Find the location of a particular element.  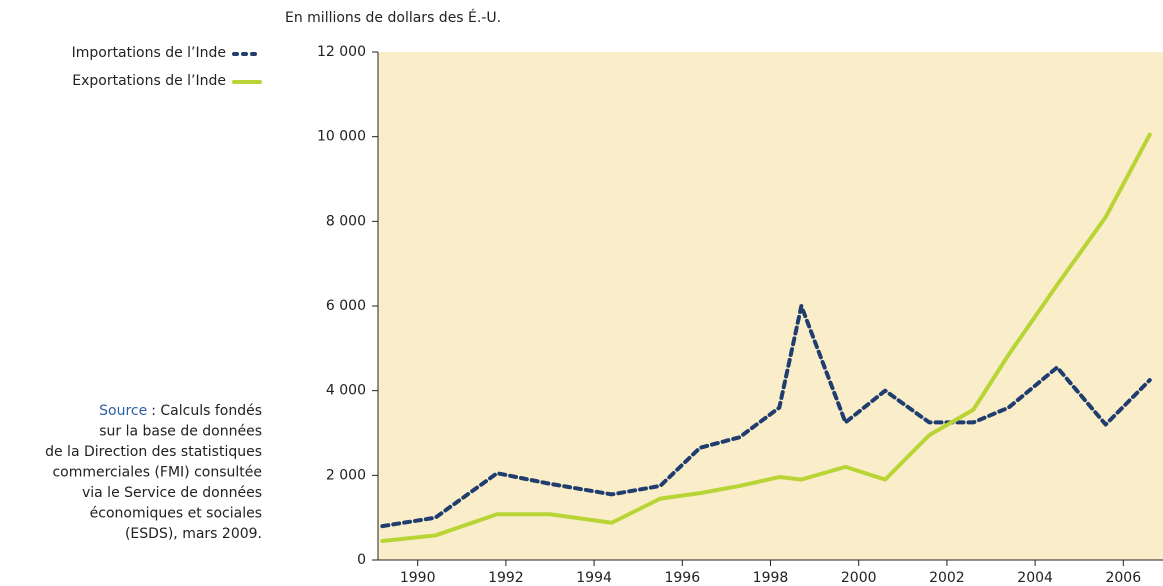

source-line: économiques et sociales is located at coordinates (176, 514).